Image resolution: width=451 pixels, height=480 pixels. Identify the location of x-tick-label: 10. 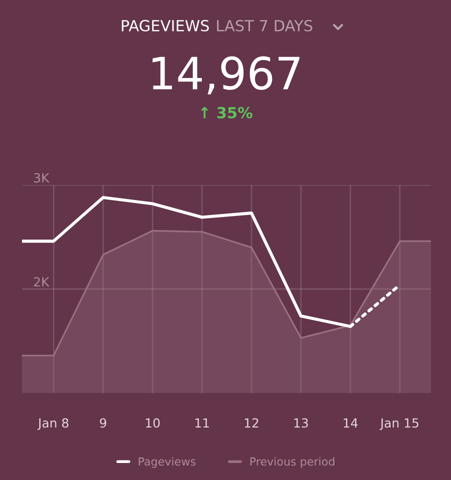
(153, 423).